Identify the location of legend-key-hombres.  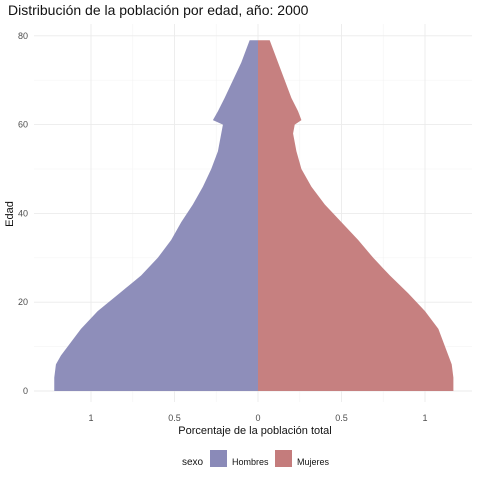
(218, 458).